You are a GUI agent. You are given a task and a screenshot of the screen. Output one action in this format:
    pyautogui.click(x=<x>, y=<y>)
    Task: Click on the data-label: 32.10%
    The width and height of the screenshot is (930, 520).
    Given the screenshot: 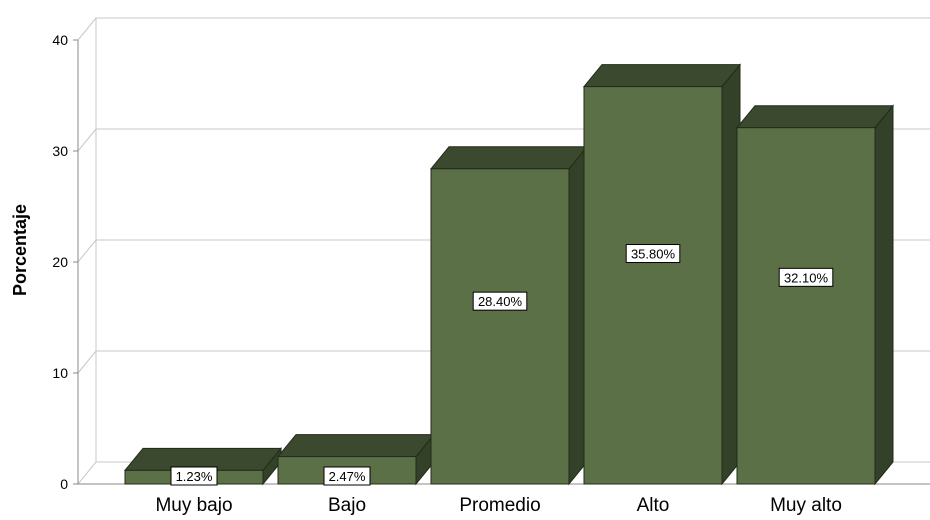 What is the action you would take?
    pyautogui.click(x=806, y=277)
    